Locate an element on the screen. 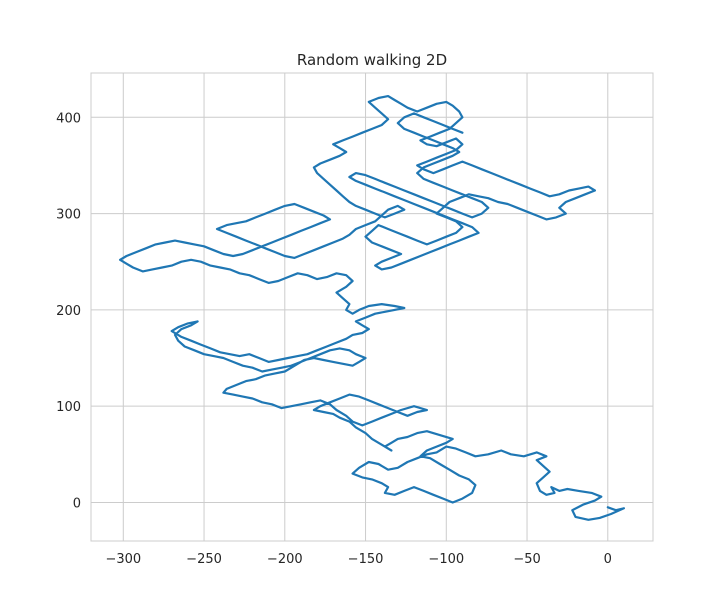 This screenshot has height=608, width=725. y-tick-label: 0 is located at coordinates (77, 503).